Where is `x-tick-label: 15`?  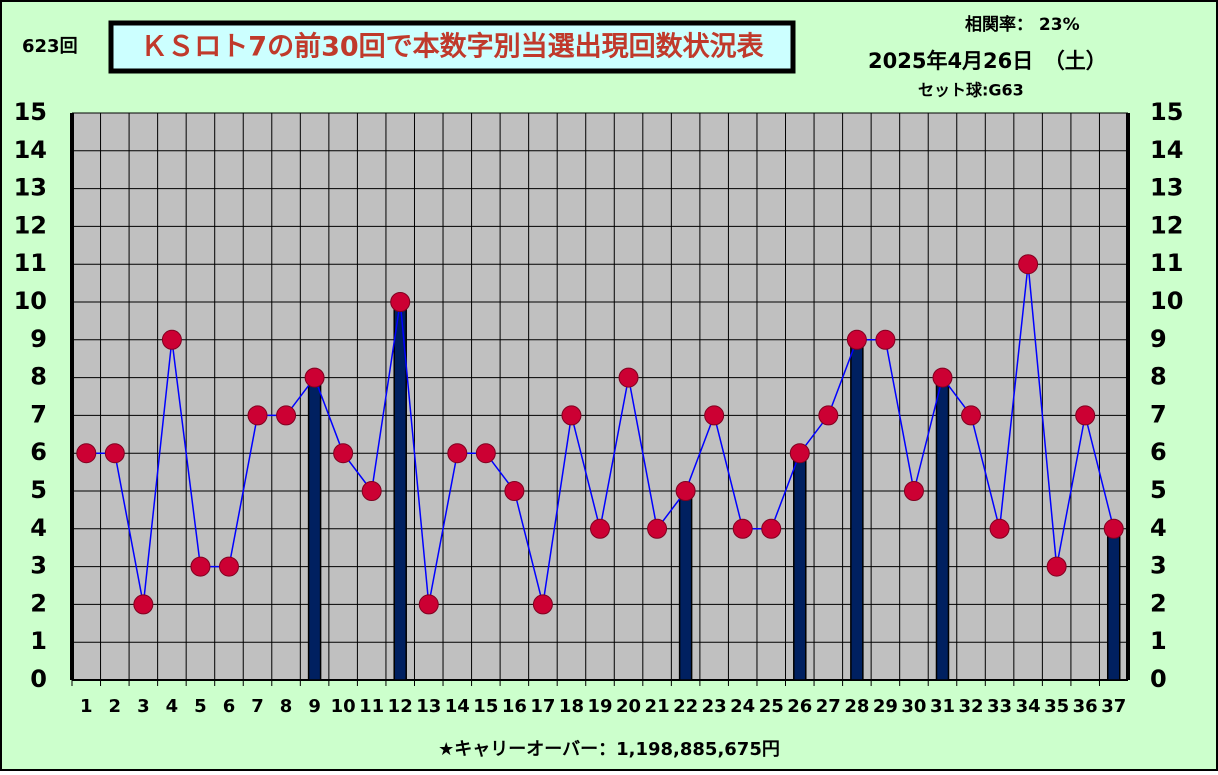
x-tick-label: 15 is located at coordinates (485, 706).